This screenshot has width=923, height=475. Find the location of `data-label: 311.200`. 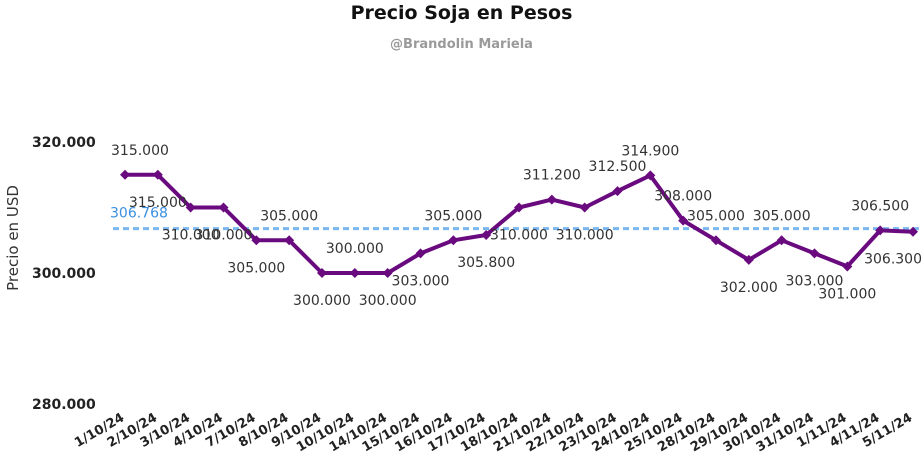

data-label: 311.200 is located at coordinates (552, 176).